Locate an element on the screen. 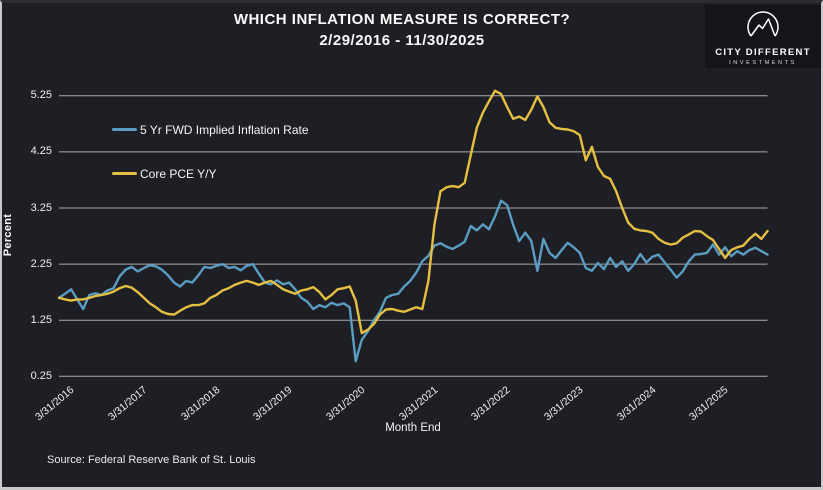 The image size is (823, 490). y-axis-title: Percent is located at coordinates (8, 235).